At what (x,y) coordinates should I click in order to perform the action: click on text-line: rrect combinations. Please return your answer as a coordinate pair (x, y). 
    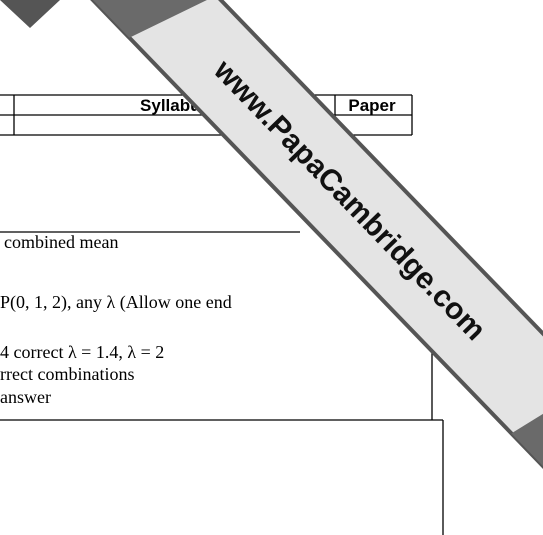
    Looking at the image, I should click on (67, 374).